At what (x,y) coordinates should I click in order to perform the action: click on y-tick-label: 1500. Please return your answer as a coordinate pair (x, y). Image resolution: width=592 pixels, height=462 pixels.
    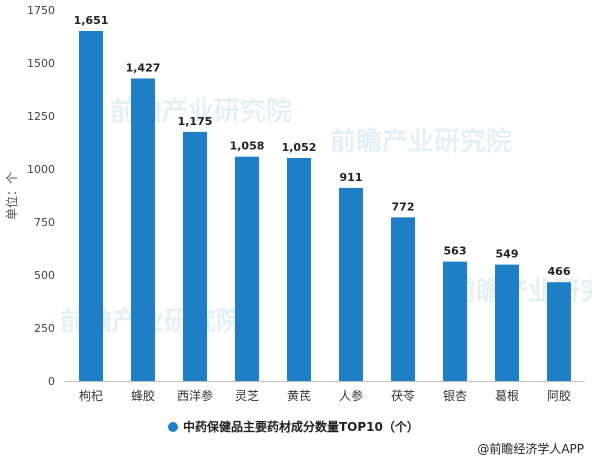
    Looking at the image, I should click on (41, 63).